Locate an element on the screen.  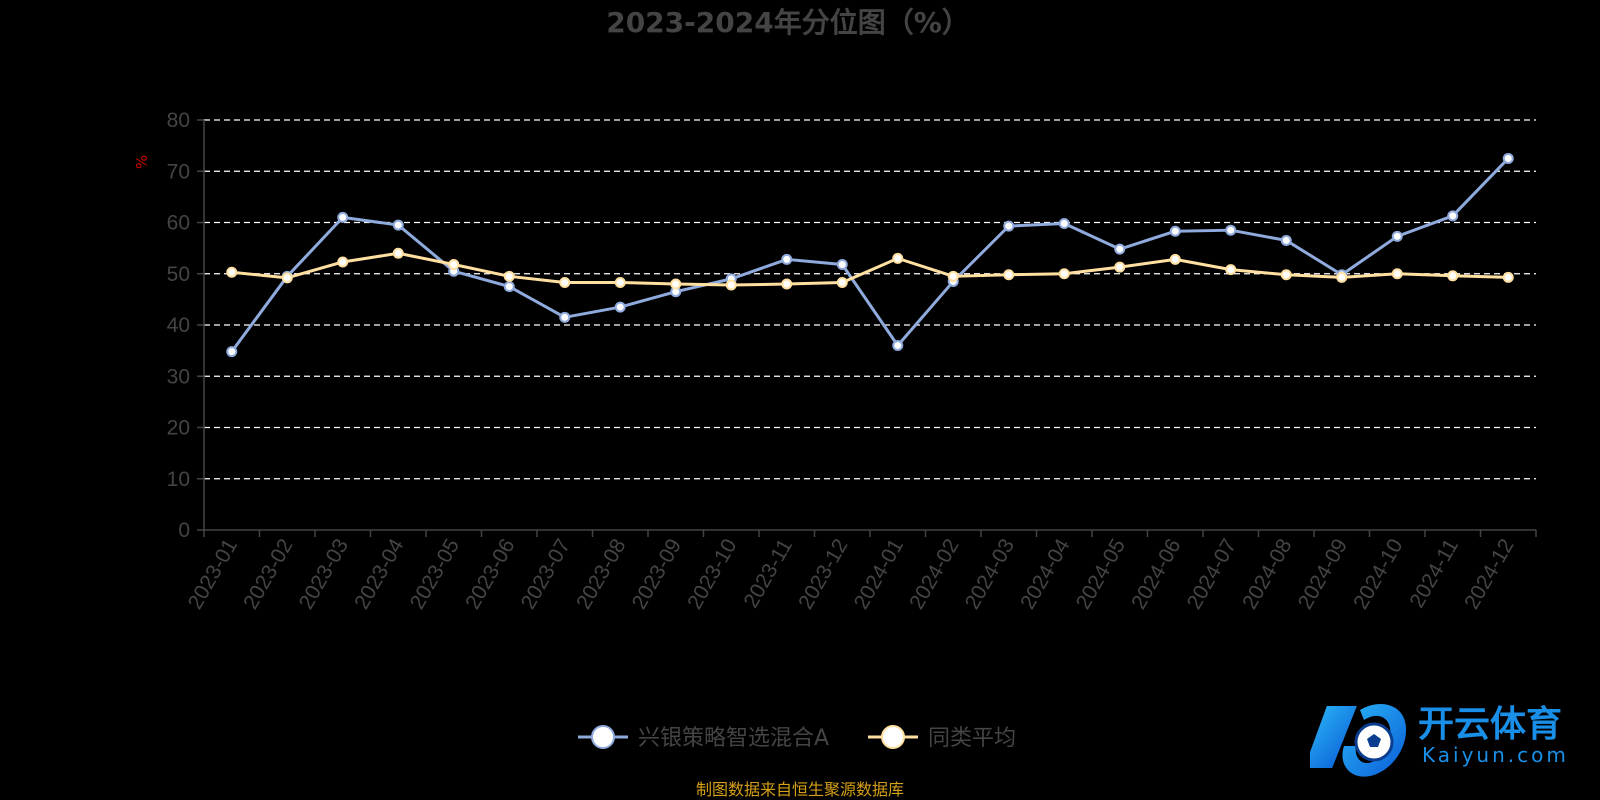
legend-label: 兴银策略智选混合A is located at coordinates (733, 738).